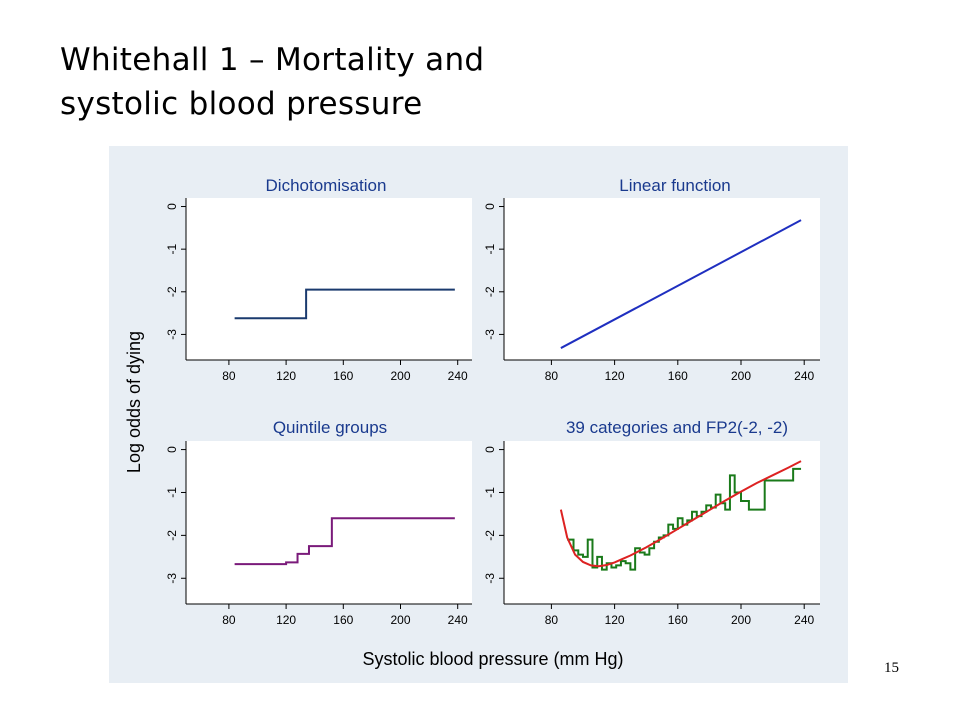 Image resolution: width=960 pixels, height=720 pixels. What do you see at coordinates (326, 185) in the screenshot?
I see `panel-title: Dichotomisation` at bounding box center [326, 185].